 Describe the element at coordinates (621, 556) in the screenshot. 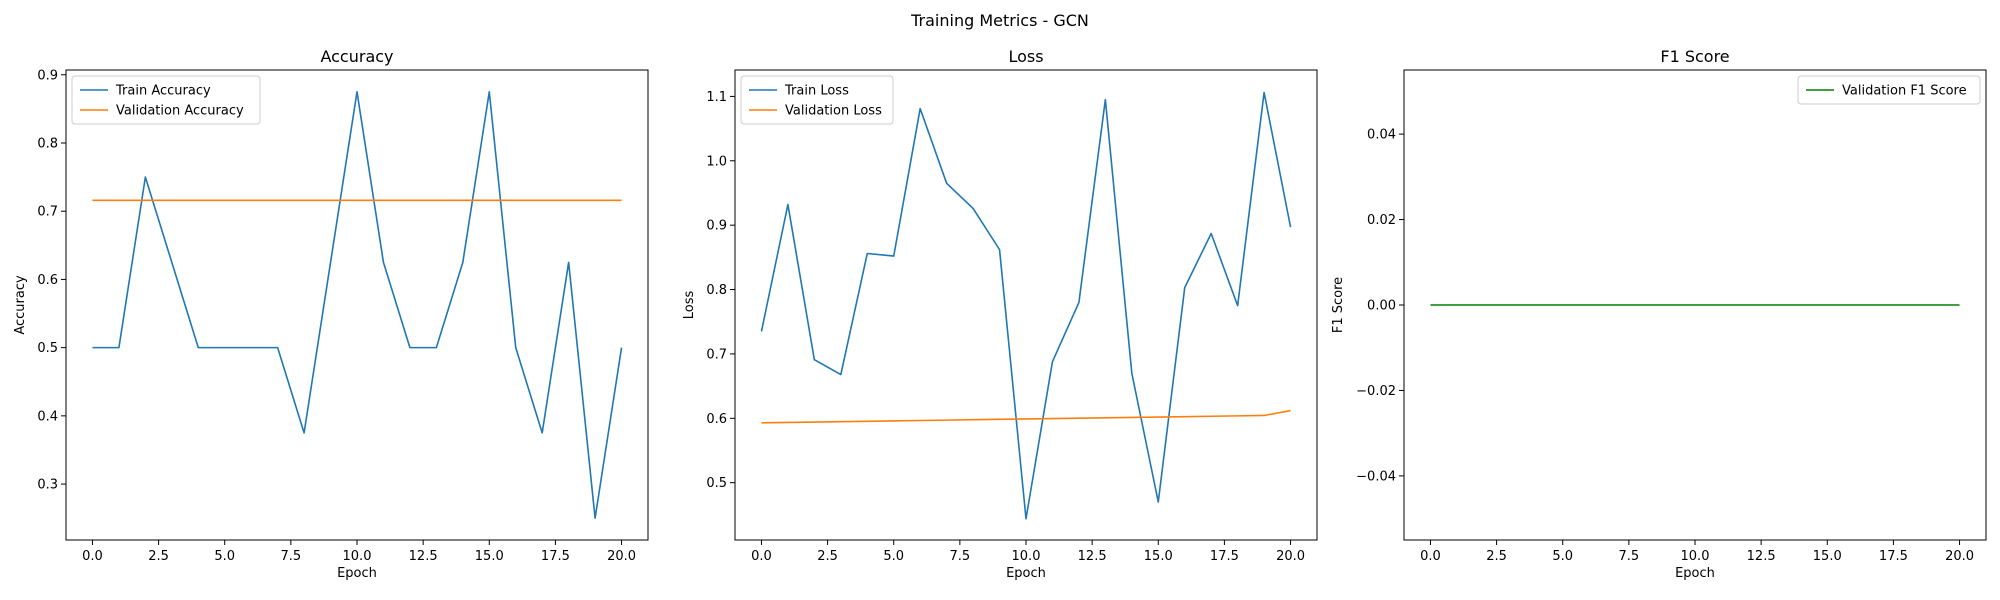

I see `accuracy-x-tick-label: 20.0` at that location.